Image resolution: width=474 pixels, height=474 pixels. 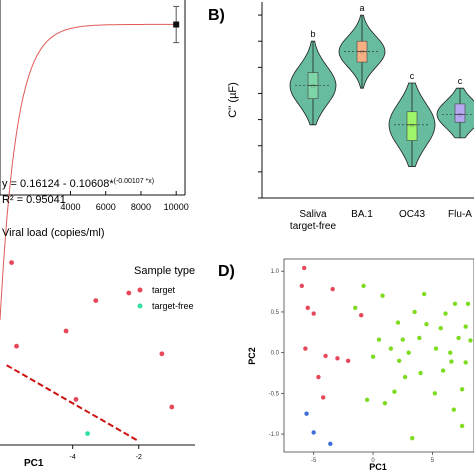 What do you see at coordinates (361, 8) in the screenshot?
I see `violin-significance-letter: a` at bounding box center [361, 8].